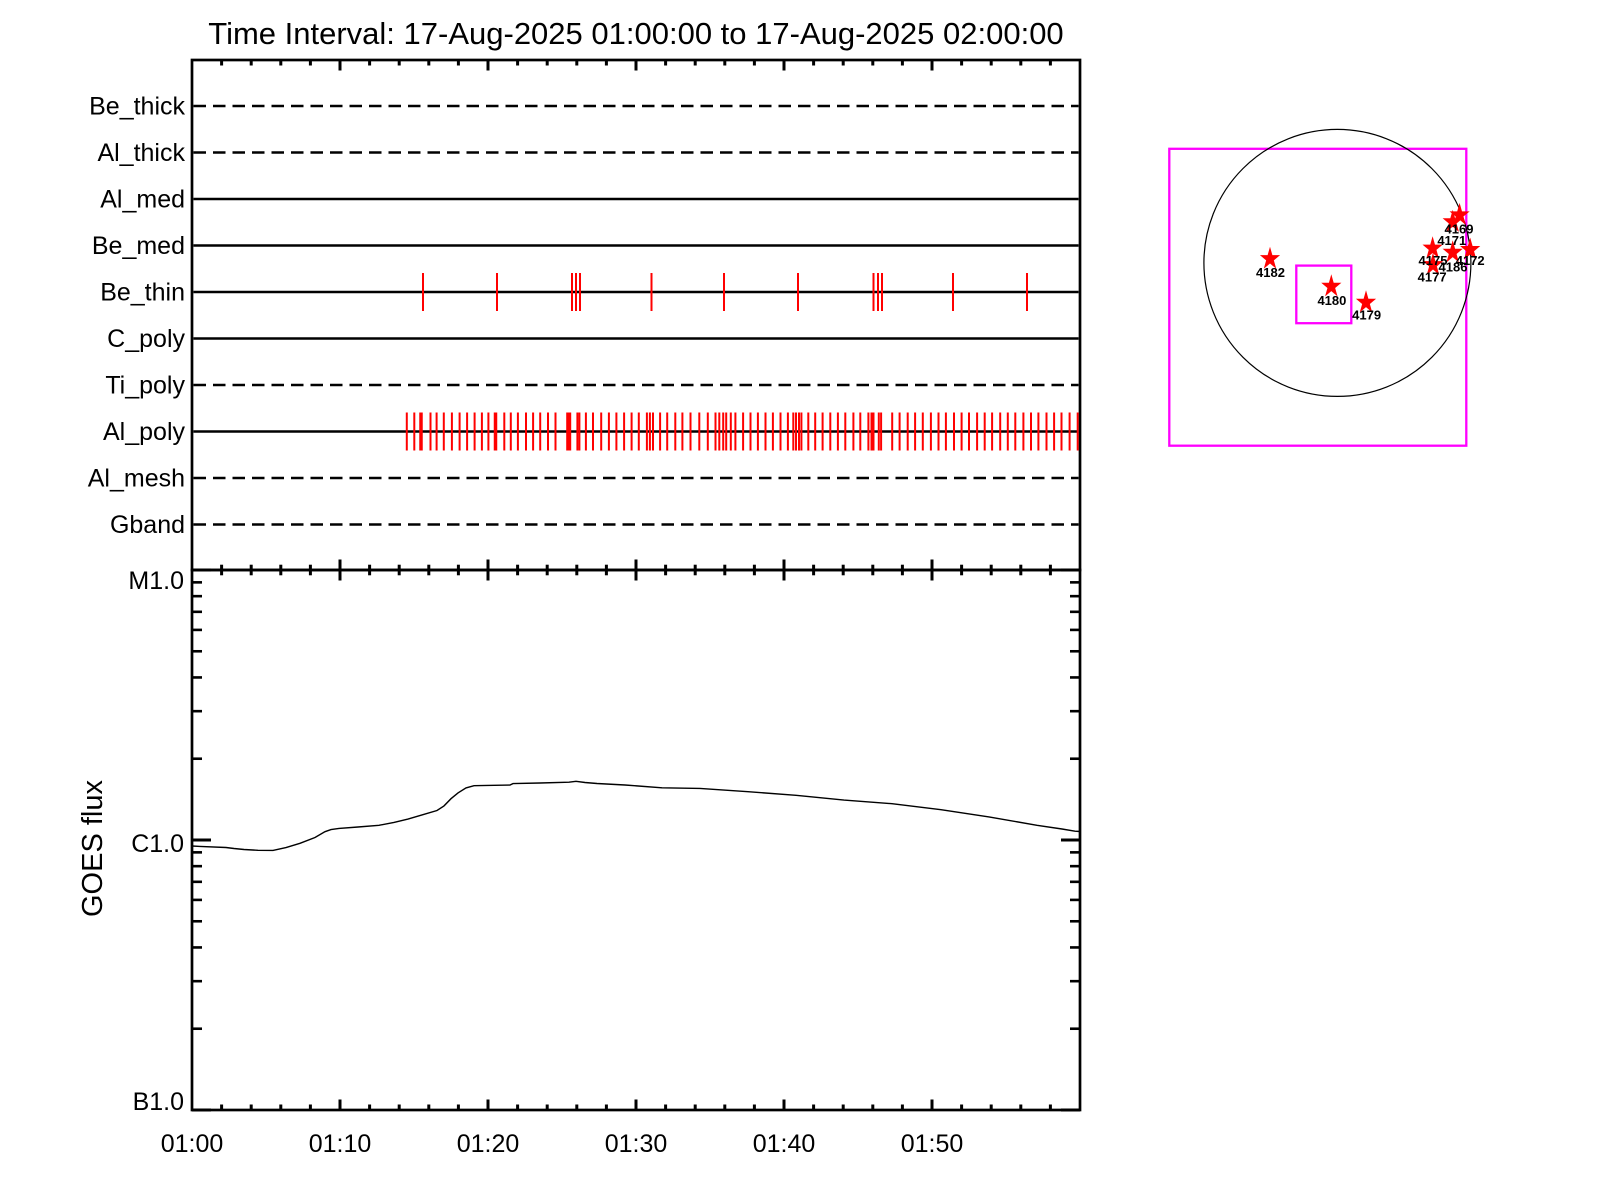 The height and width of the screenshot is (1200, 1600). I want to click on svg-text: 4180, so click(1331, 300).